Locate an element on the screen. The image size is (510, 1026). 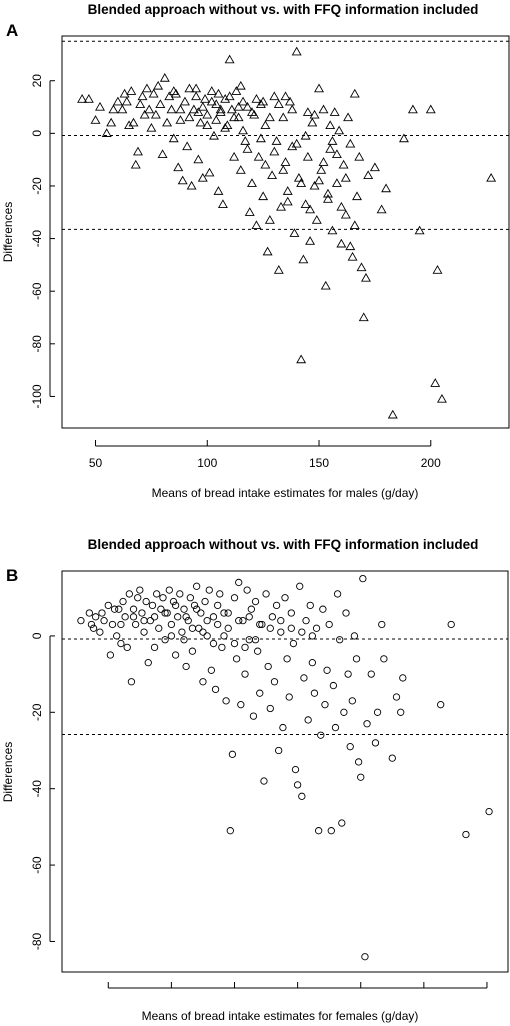
panel-b-y-axis: 0 -20 -40 -60 -80 is located at coordinates (42, 791).